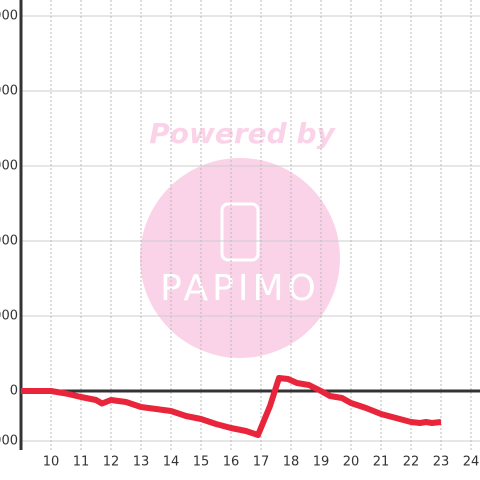 The image size is (480, 480). Describe the element at coordinates (351, 462) in the screenshot. I see `x-tick-label: 20` at that location.